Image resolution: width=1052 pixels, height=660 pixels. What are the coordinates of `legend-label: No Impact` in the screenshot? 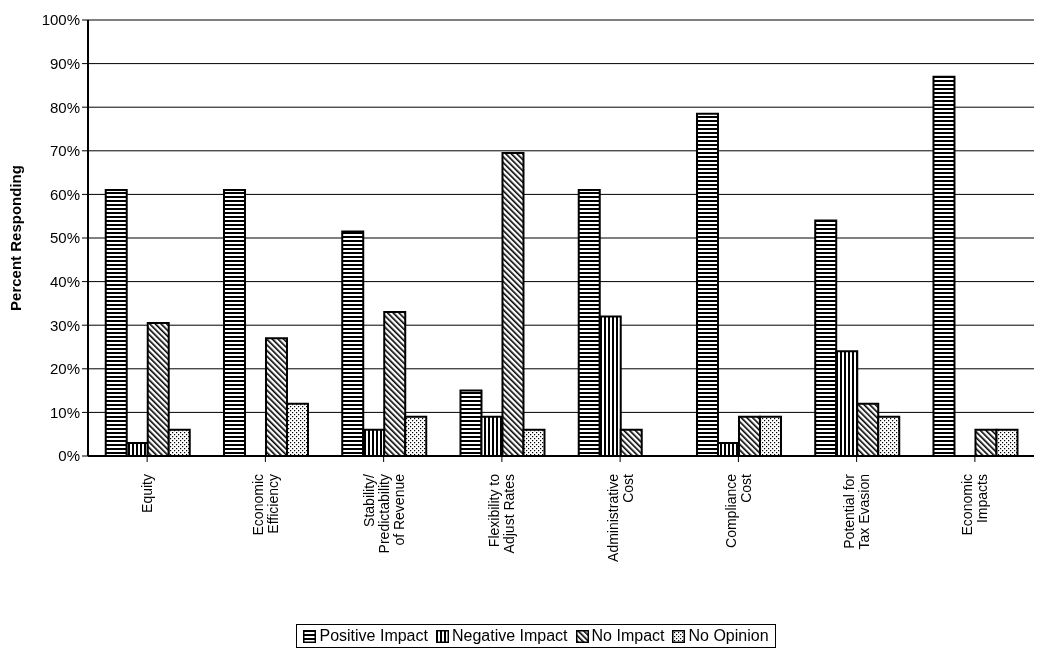 It's located at (628, 636).